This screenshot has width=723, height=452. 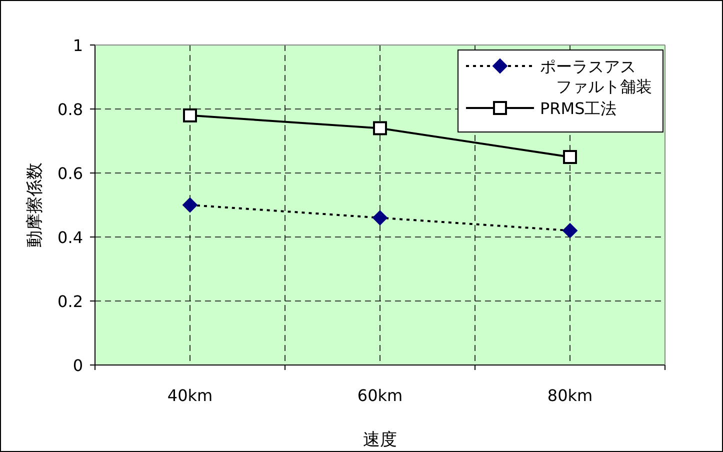 What do you see at coordinates (70, 301) in the screenshot?
I see `y-tick-label: 0.2` at bounding box center [70, 301].